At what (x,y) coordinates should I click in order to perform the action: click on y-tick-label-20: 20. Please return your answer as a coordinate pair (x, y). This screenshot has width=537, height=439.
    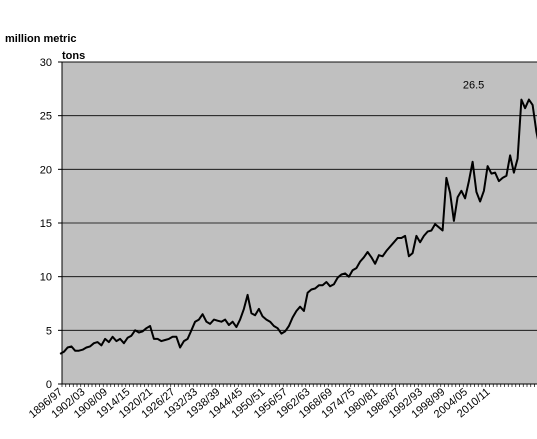
    Looking at the image, I should click on (46, 170).